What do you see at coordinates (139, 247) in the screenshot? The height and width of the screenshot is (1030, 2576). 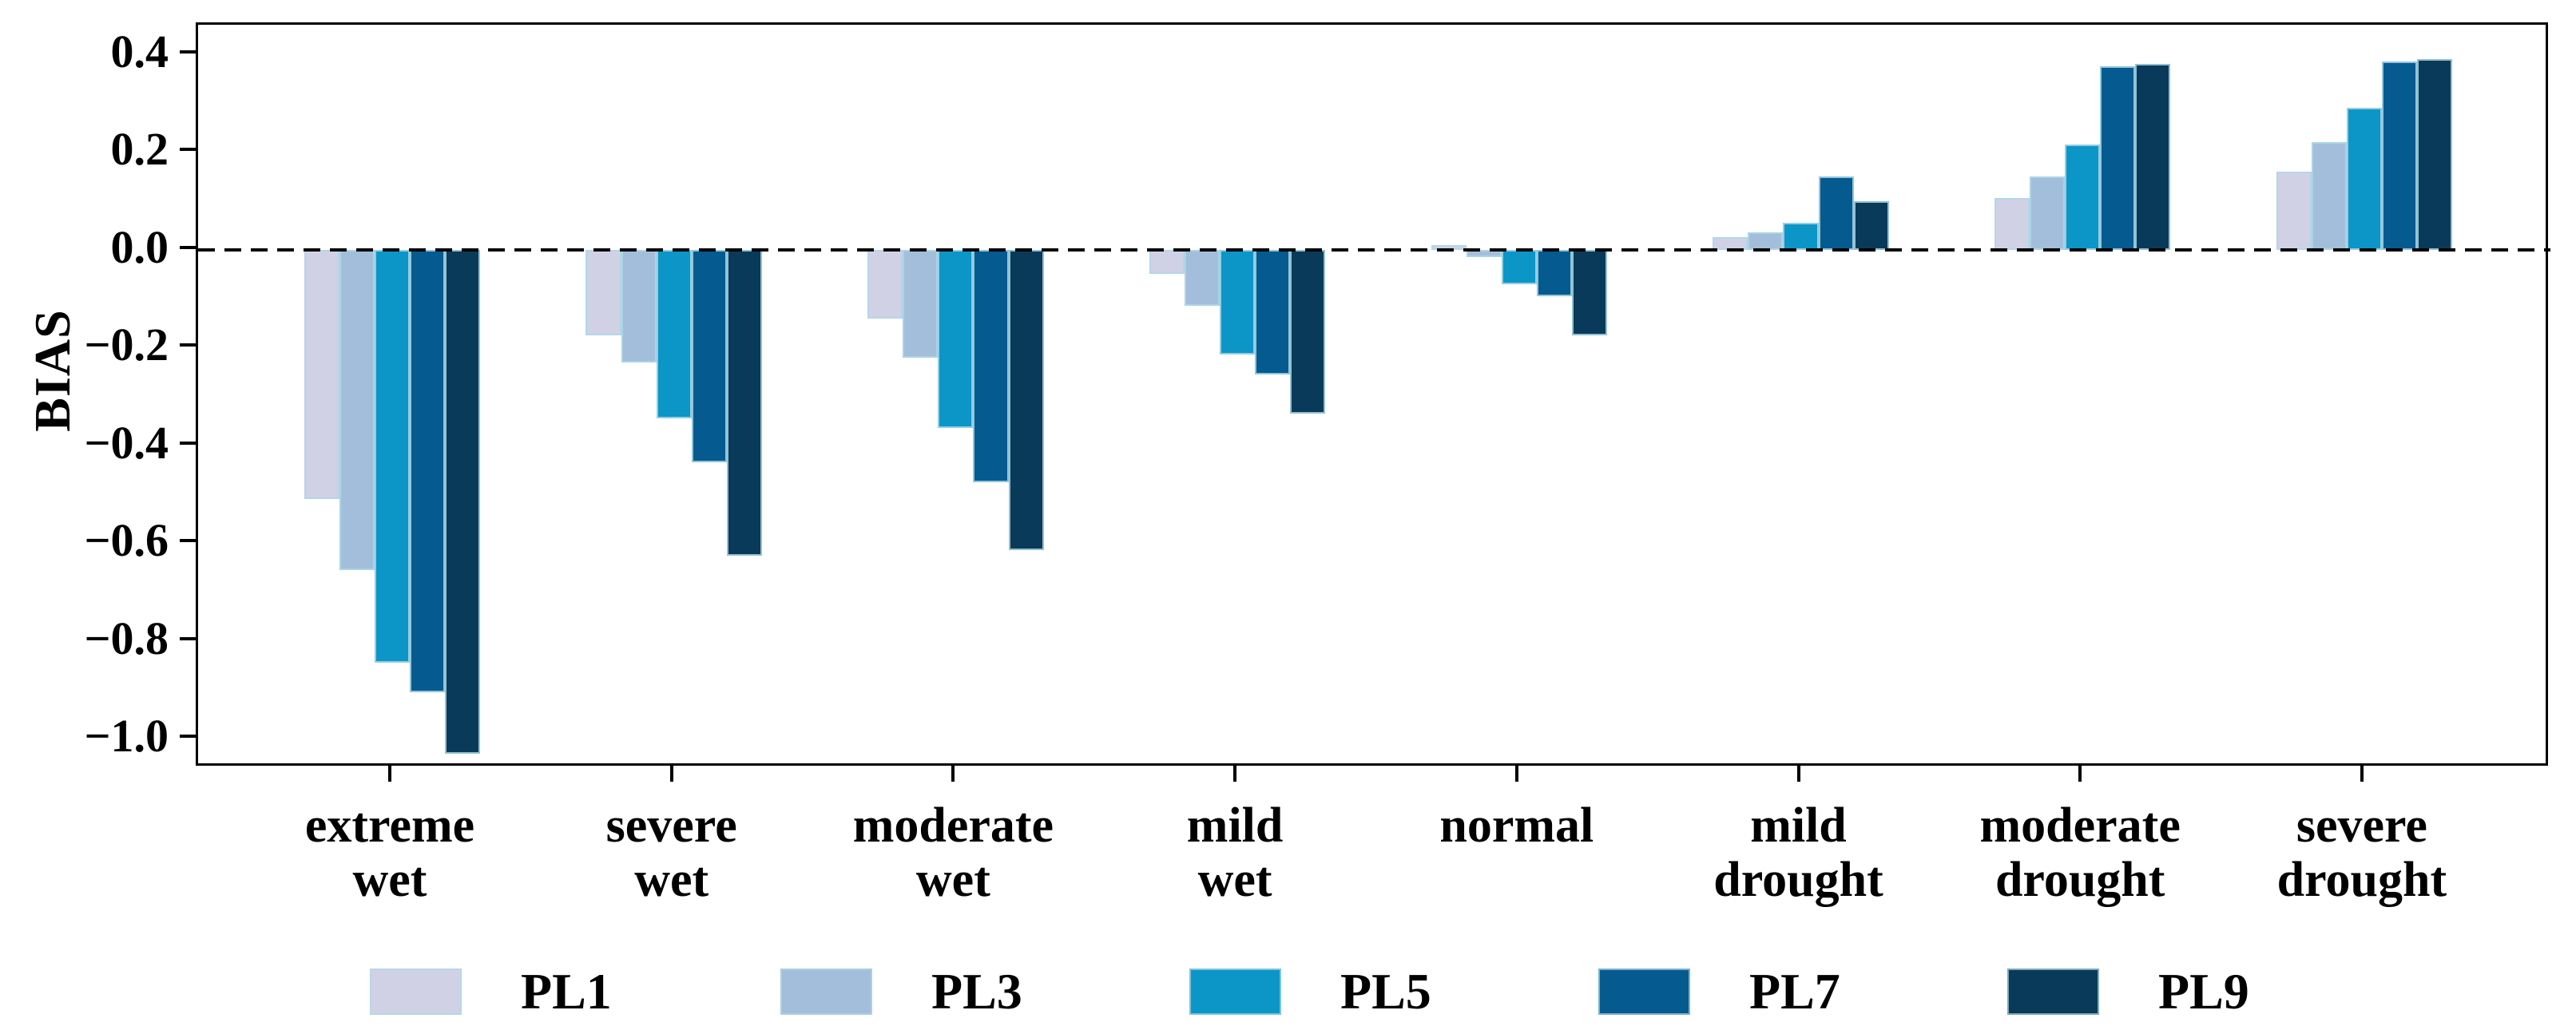 I see `y-tick-label: 0.0` at bounding box center [139, 247].